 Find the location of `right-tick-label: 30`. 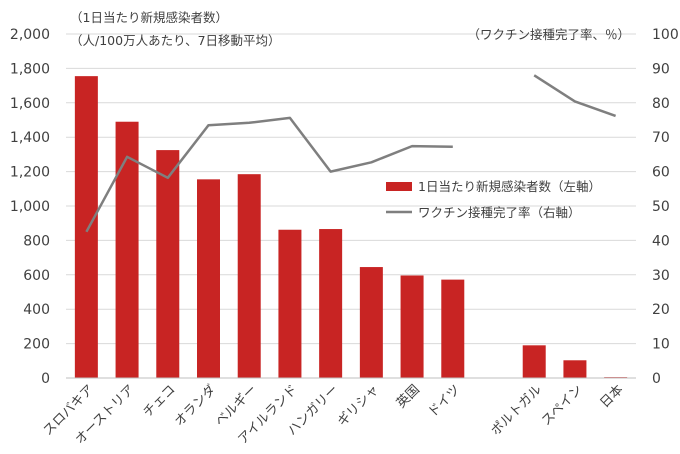

right-tick-label: 30 is located at coordinates (661, 276).